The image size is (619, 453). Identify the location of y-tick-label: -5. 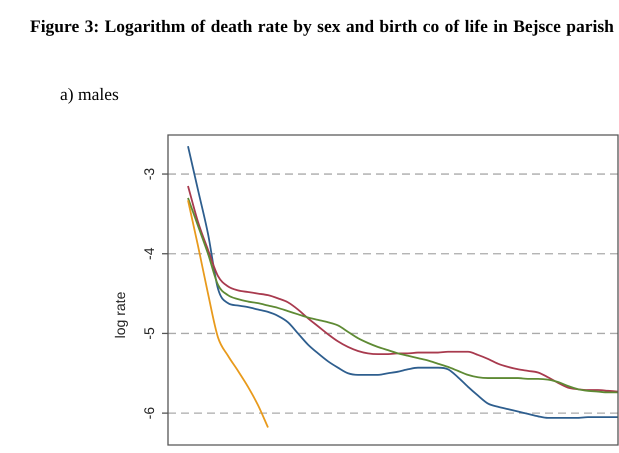
(148, 333).